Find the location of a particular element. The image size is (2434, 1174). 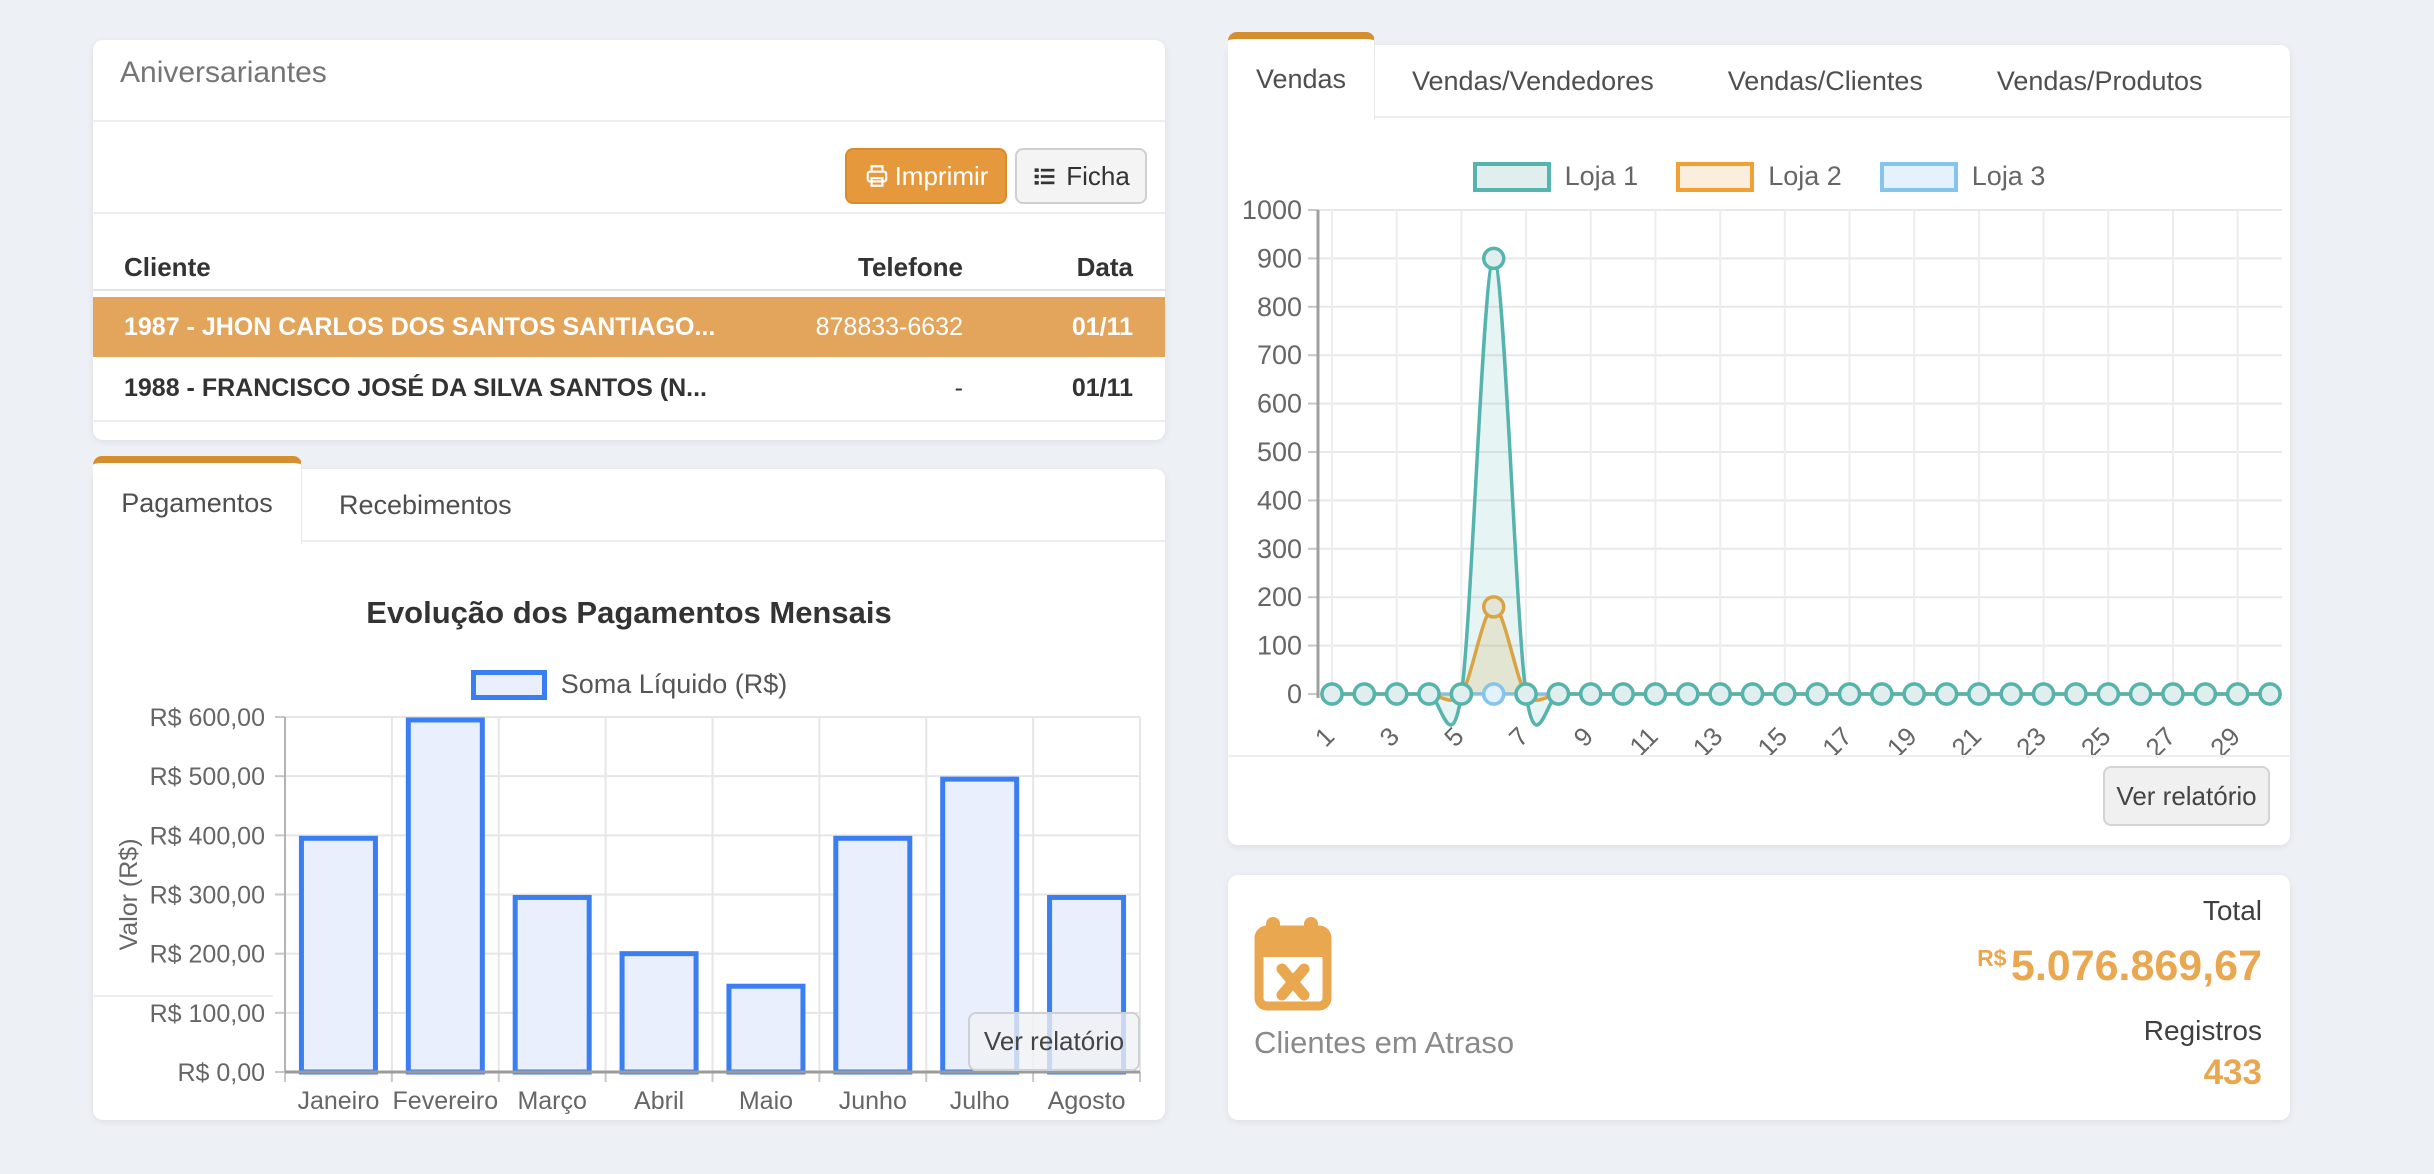

legend-item-loja2: Loja 2 is located at coordinates (1759, 176).